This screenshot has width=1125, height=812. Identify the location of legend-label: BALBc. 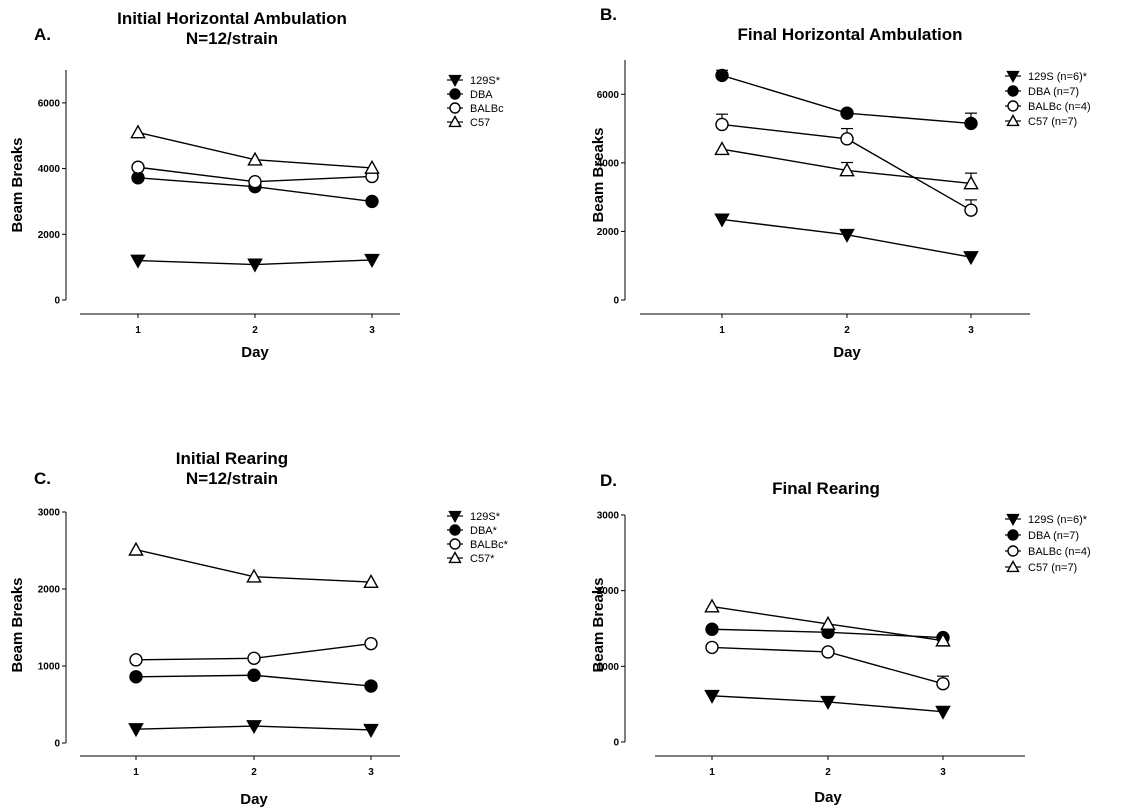
(487, 109).